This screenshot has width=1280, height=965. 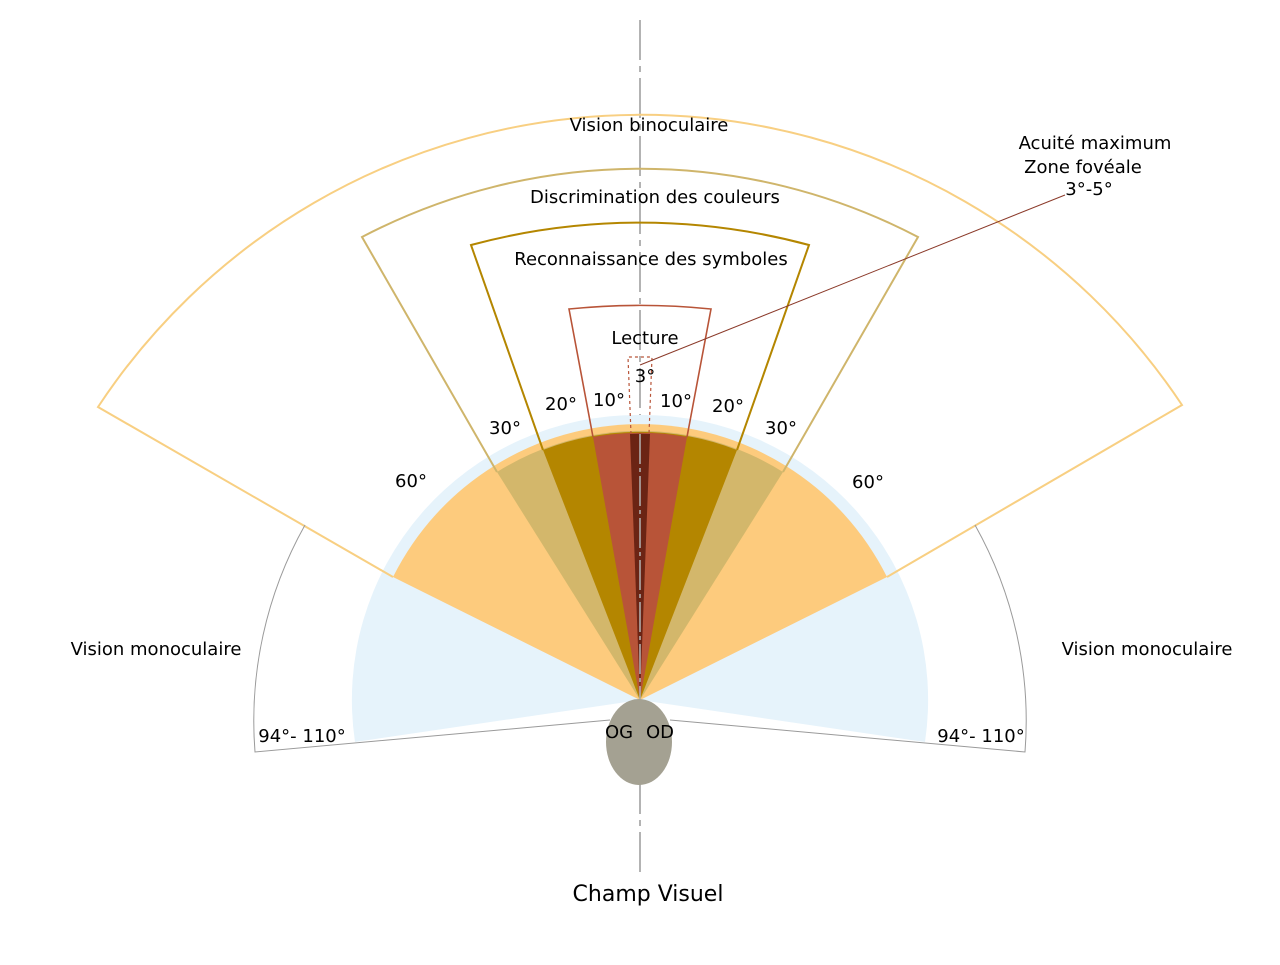 I want to click on colors-angle-right: 30°, so click(x=781, y=428).